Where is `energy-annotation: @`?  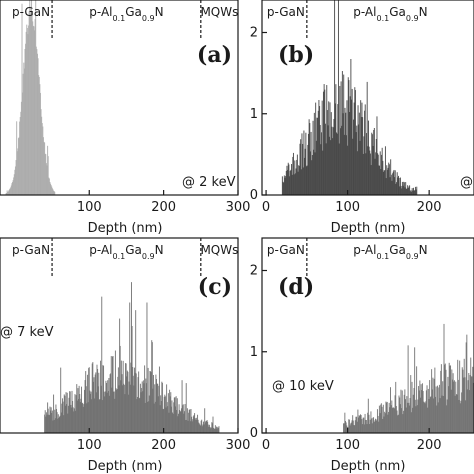 energy-annotation: @ is located at coordinates (466, 182).